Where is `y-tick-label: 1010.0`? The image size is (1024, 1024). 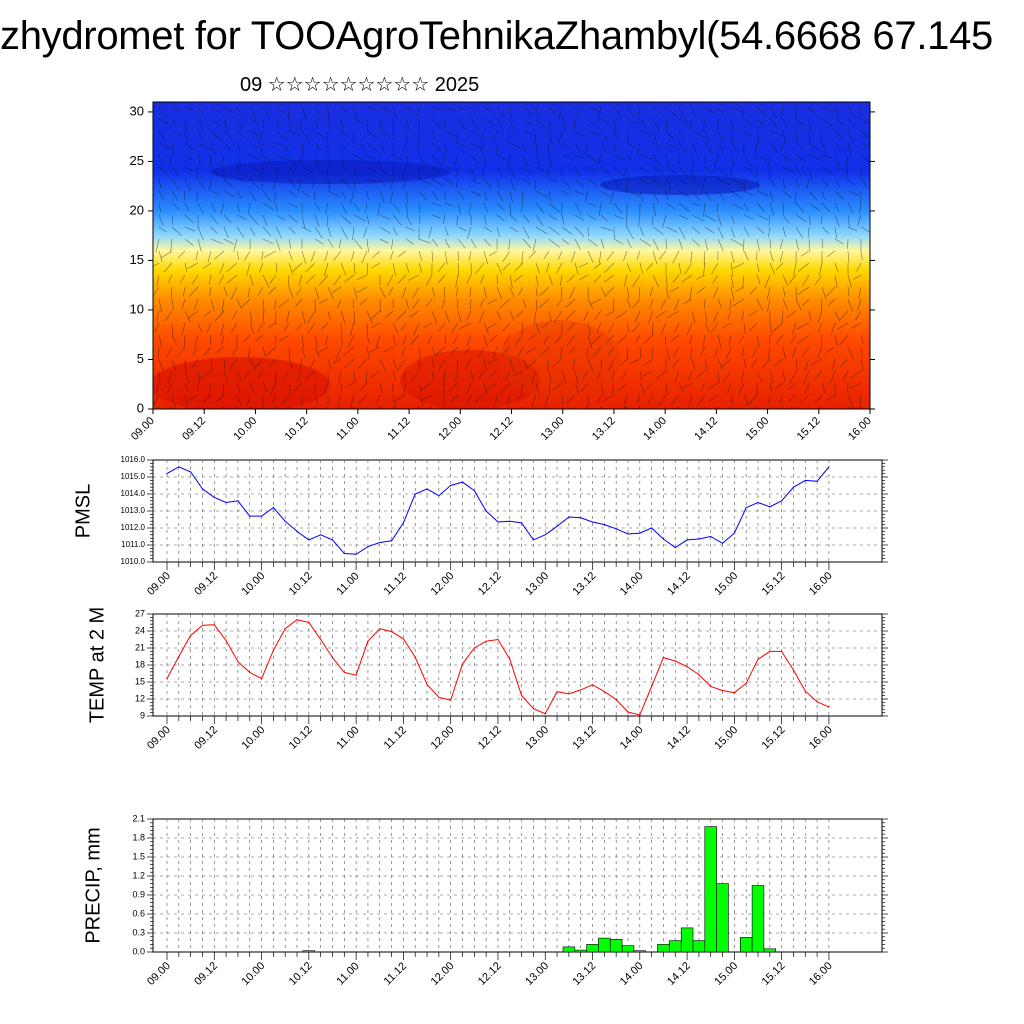 y-tick-label: 1010.0 is located at coordinates (133, 561).